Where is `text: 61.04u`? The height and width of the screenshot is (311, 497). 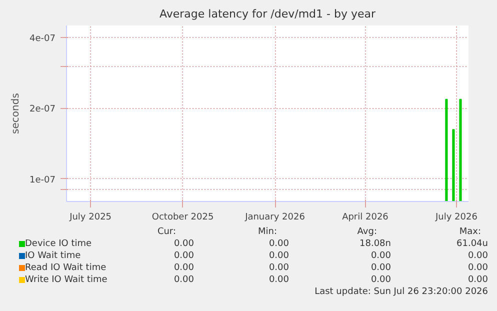 text: 61.04u is located at coordinates (472, 244).